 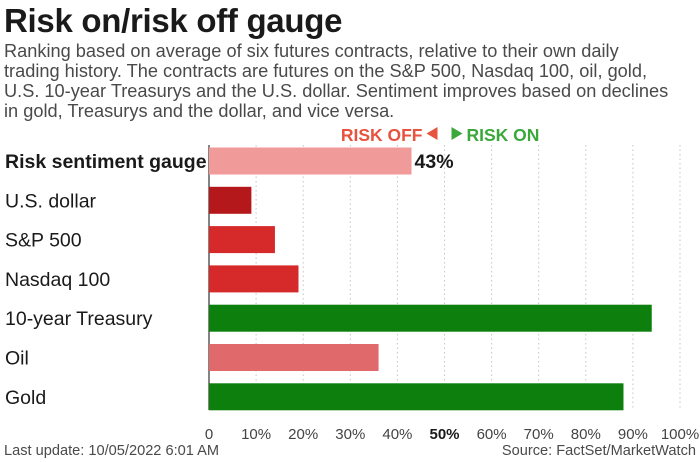 I want to click on x-tick-label: 70%, so click(x=539, y=434).